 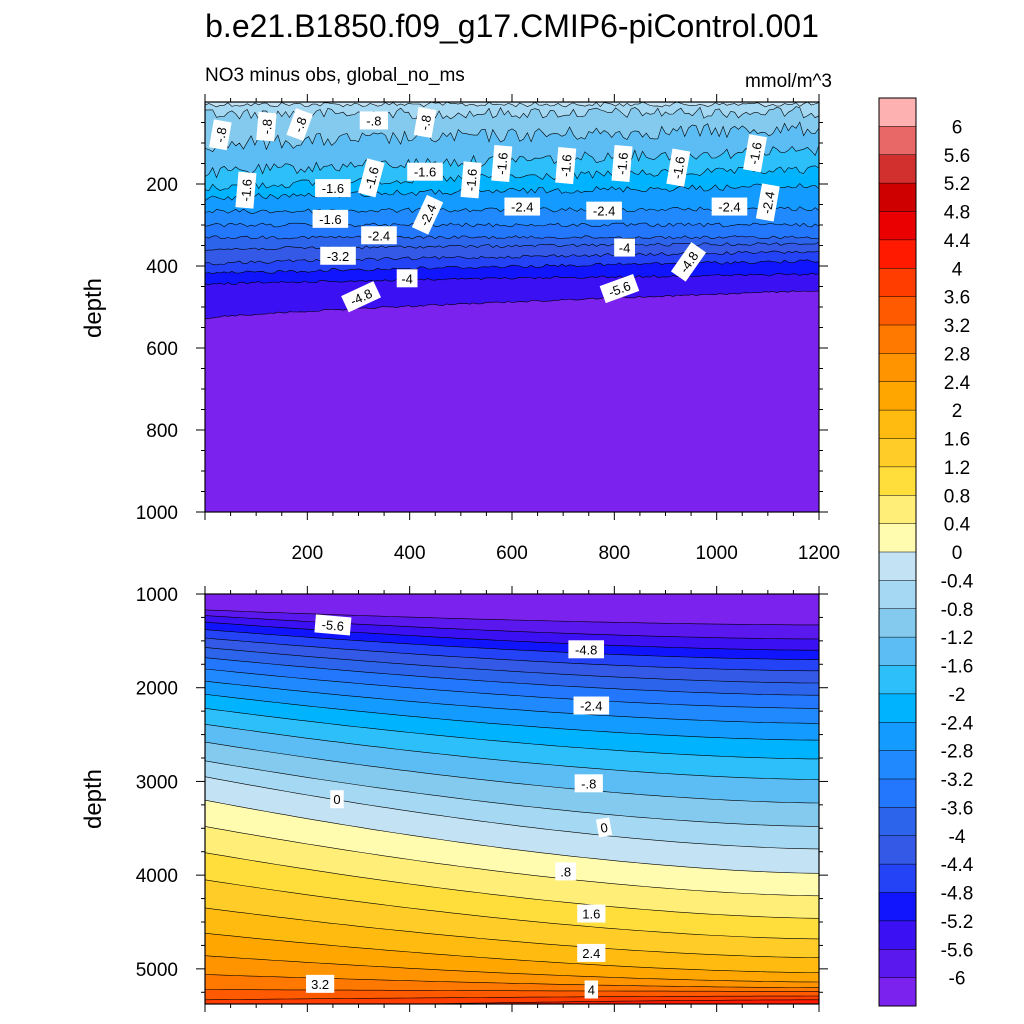 I want to click on colorbar-label: -4.4, so click(x=957, y=865).